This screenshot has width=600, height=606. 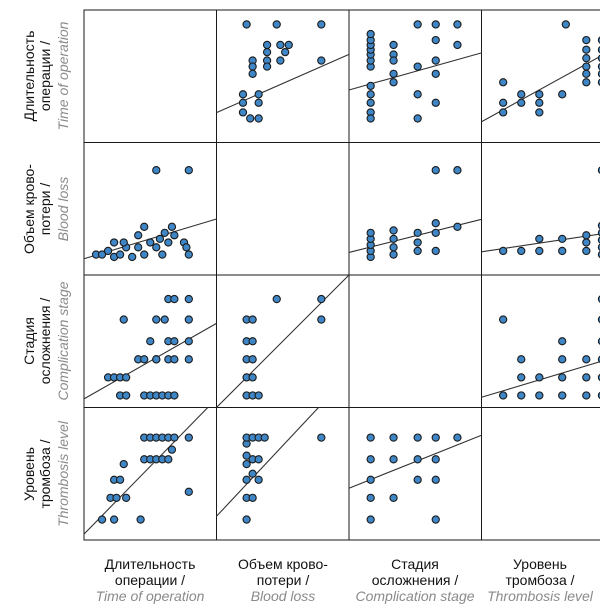 I want to click on col-label-2-line1: Объем крово-, so click(x=283, y=564).